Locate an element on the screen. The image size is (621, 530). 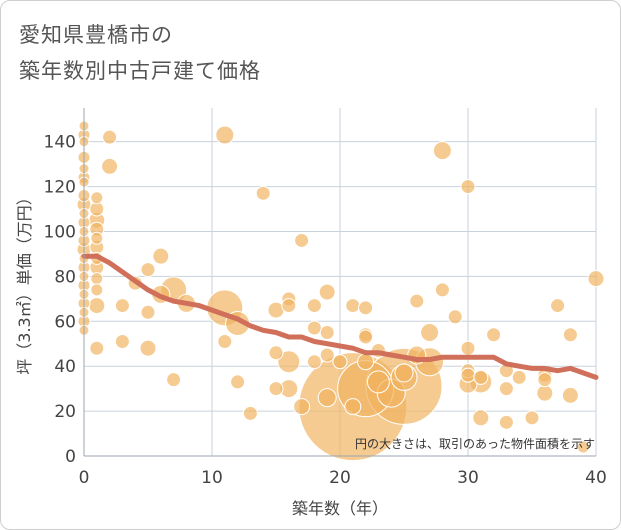
x-tick-label: 40 is located at coordinates (596, 478).